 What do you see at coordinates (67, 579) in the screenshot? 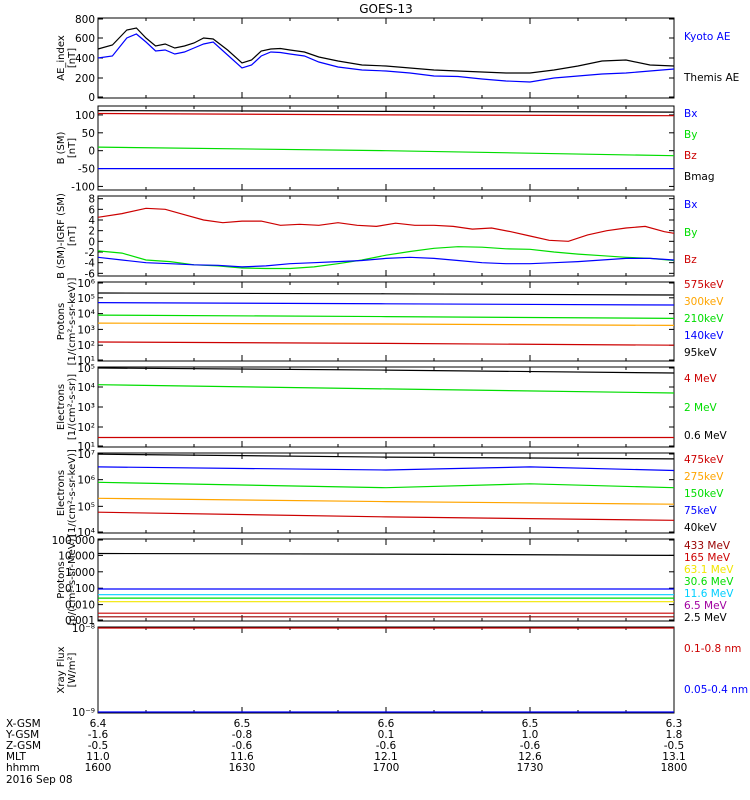
I see `y-axis-label: Protons[p/(cm²-s-sr-MeV)]` at bounding box center [67, 579].